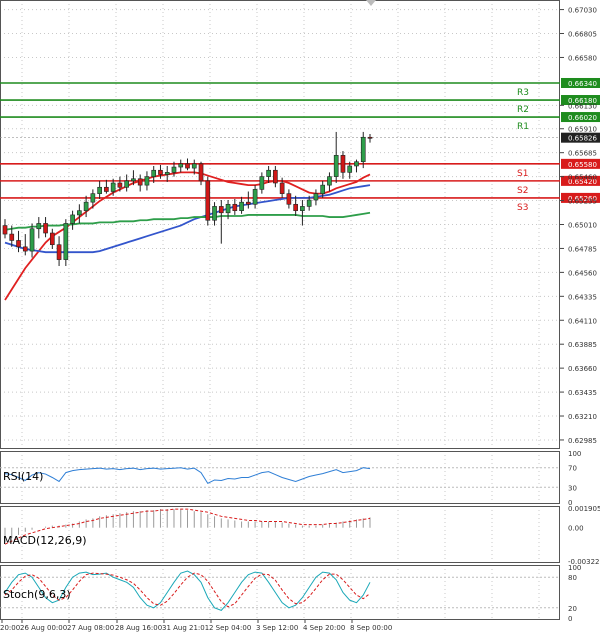  Describe the element at coordinates (582, 321) in the screenshot. I see `price-axis-label: 0.64110` at that location.